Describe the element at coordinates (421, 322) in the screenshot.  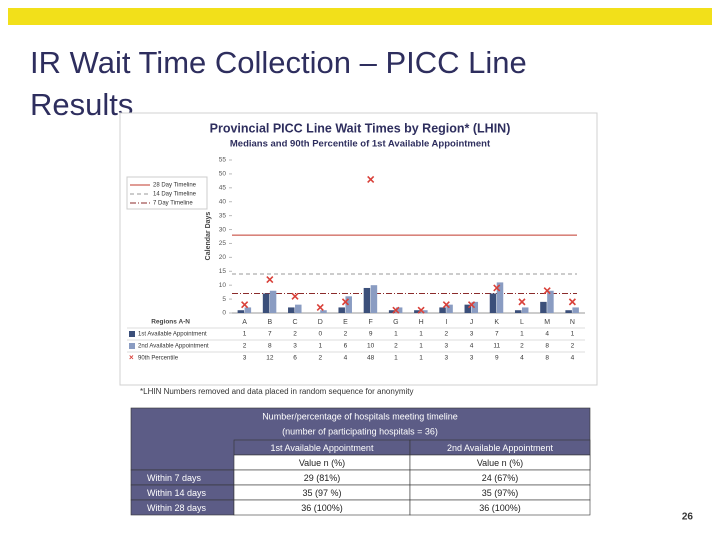
I see `x-tick-label: H` at that location.